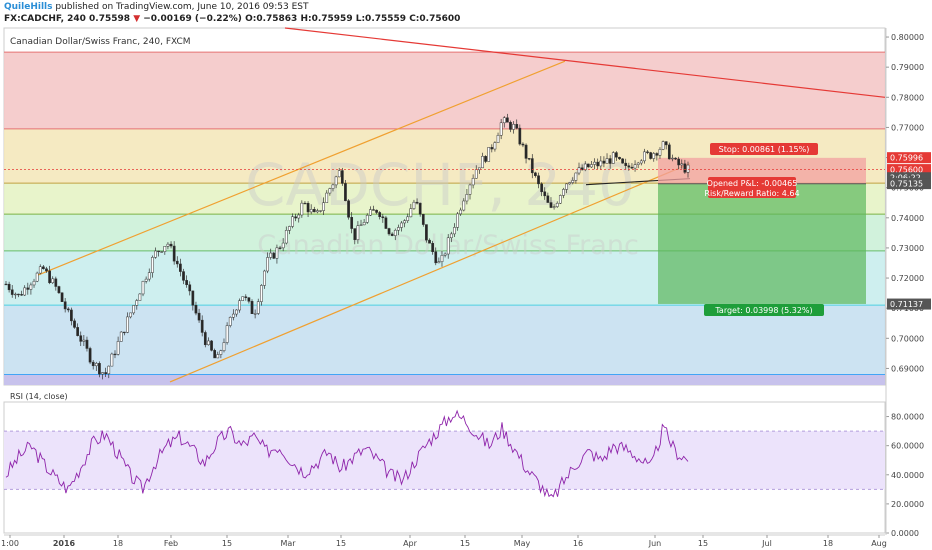 This screenshot has height=550, width=932. What do you see at coordinates (585, 62) in the screenshot?
I see `resistance-line` at bounding box center [585, 62].